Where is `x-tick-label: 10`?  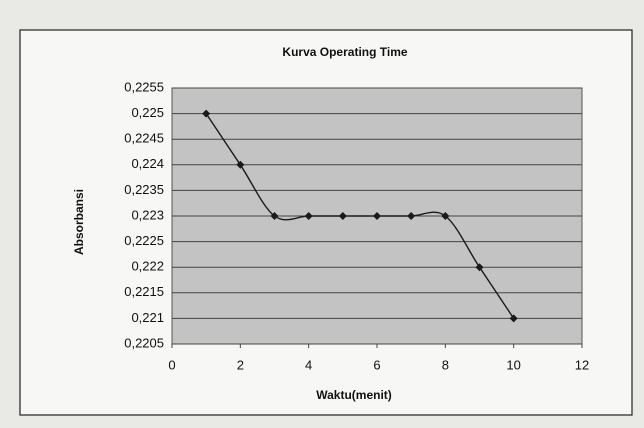 x-tick-label: 10 is located at coordinates (513, 364).